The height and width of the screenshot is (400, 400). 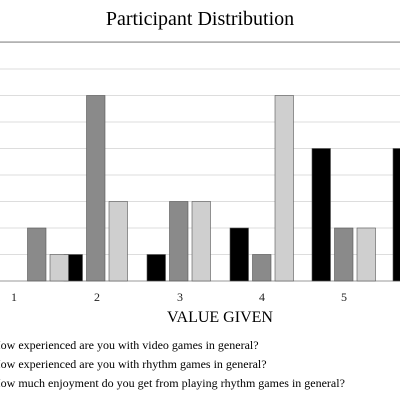 What do you see at coordinates (344, 297) in the screenshot?
I see `x-tick-label: 5` at bounding box center [344, 297].